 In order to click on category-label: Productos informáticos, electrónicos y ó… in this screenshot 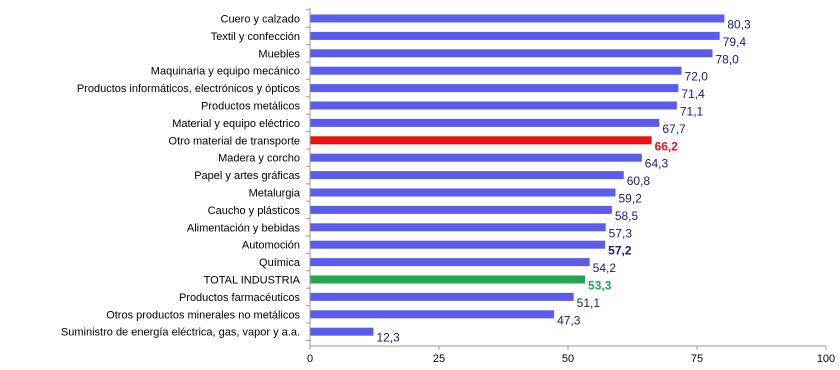, I will do `click(189, 89)`.